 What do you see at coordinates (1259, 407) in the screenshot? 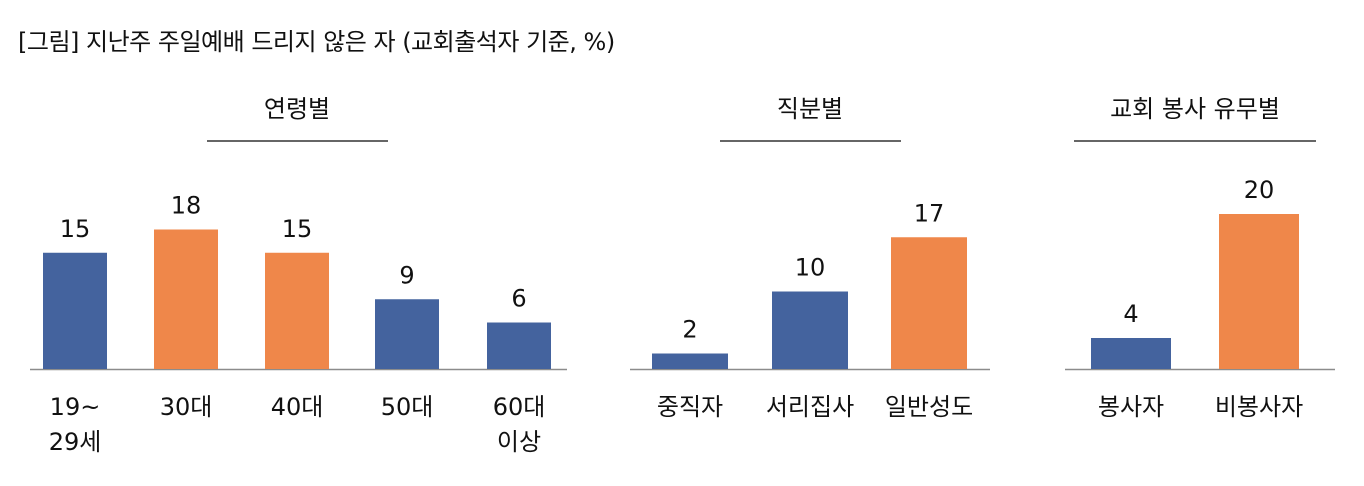
I see `category-label: 비봉사자` at bounding box center [1259, 407].